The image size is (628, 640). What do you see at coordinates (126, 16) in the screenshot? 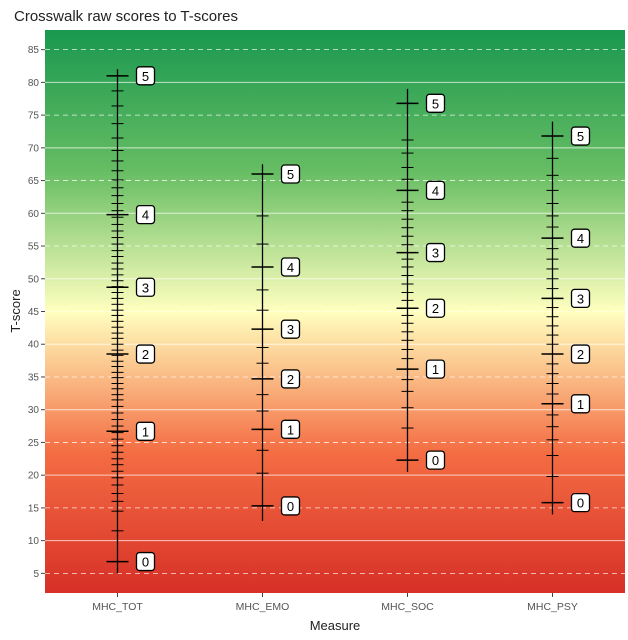
I see `chart-title: Crosswalk raw scores to T-scores` at bounding box center [126, 16].